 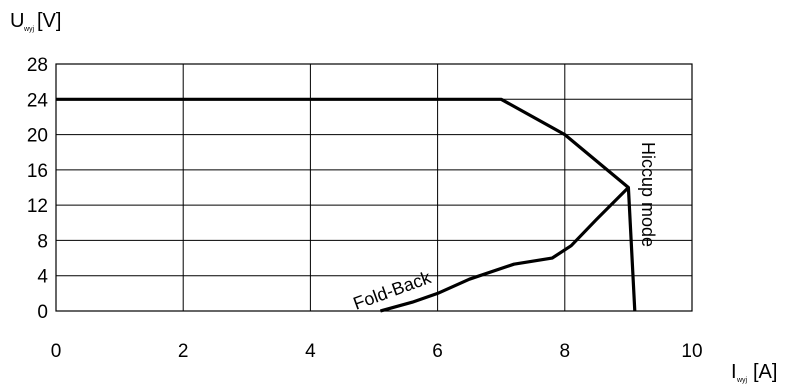 What do you see at coordinates (49, 21) in the screenshot?
I see `y-axis-title-unit: [V]` at bounding box center [49, 21].